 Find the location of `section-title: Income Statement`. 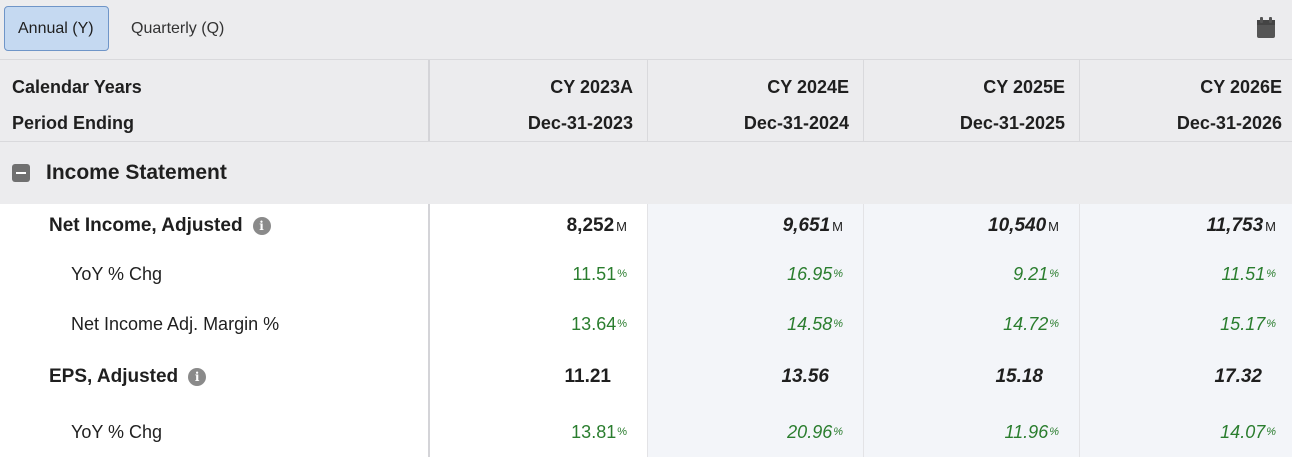

section-title: Income Statement is located at coordinates (136, 172).